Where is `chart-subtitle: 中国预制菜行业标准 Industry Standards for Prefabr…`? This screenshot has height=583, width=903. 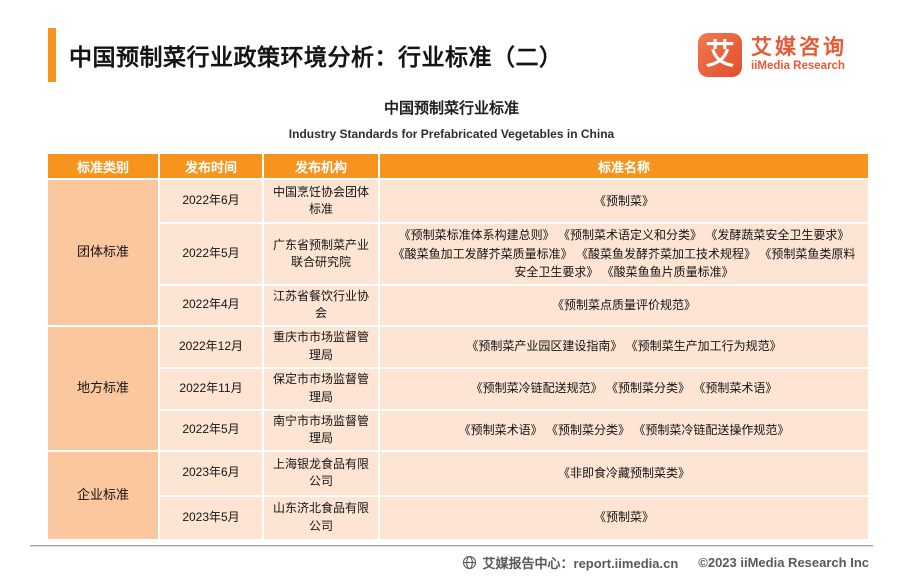
chart-subtitle: 中国预制菜行业标准 Industry Standards for Prefabr… is located at coordinates (451, 119).